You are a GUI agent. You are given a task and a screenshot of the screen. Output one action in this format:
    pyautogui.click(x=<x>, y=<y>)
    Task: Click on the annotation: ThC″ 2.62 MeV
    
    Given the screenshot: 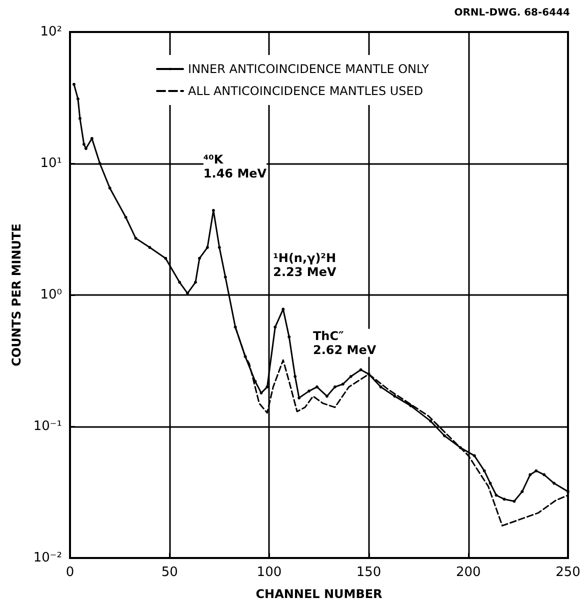 What is the action you would take?
    pyautogui.click(x=344, y=342)
    